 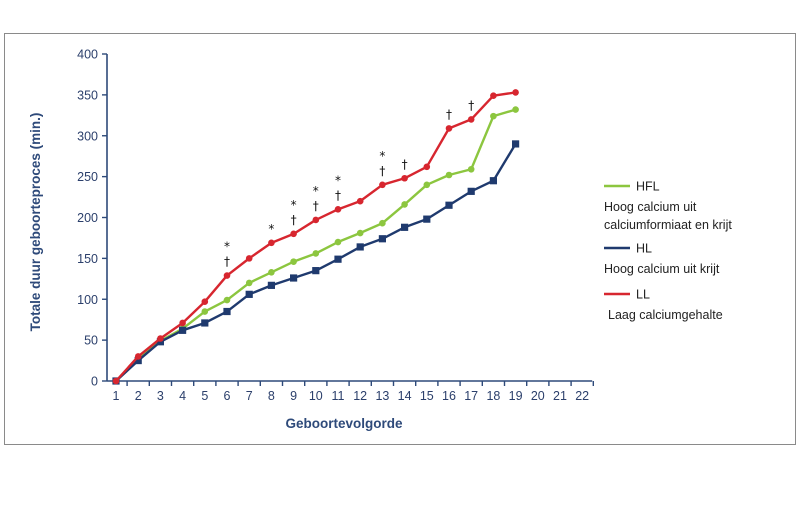 I want to click on x-tick-label: 17, so click(x=471, y=396).